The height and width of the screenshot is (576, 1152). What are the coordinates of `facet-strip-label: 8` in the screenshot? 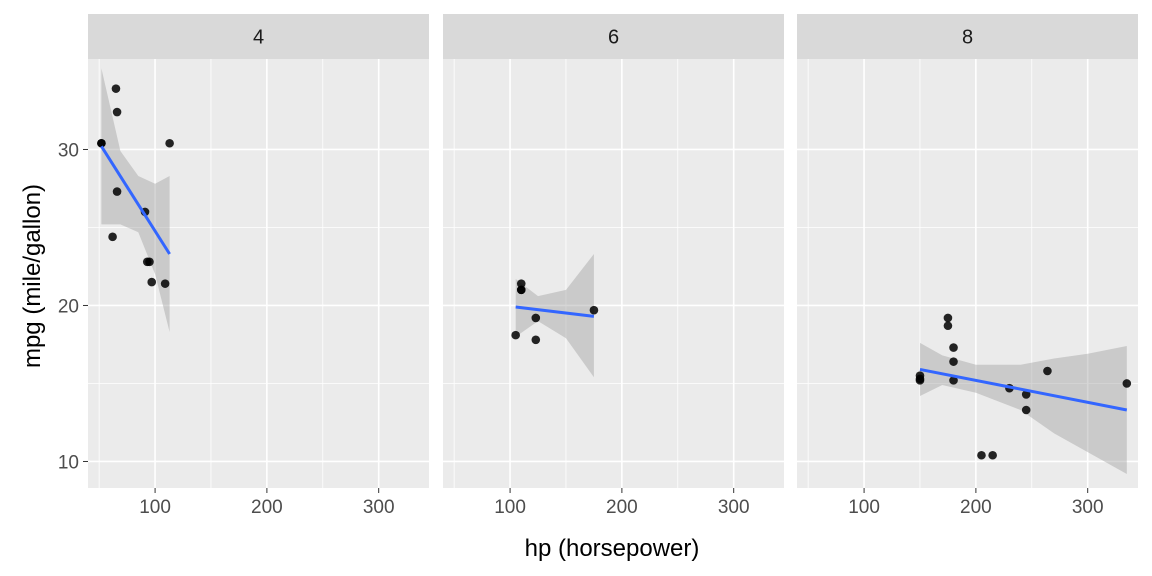 It's located at (967, 38).